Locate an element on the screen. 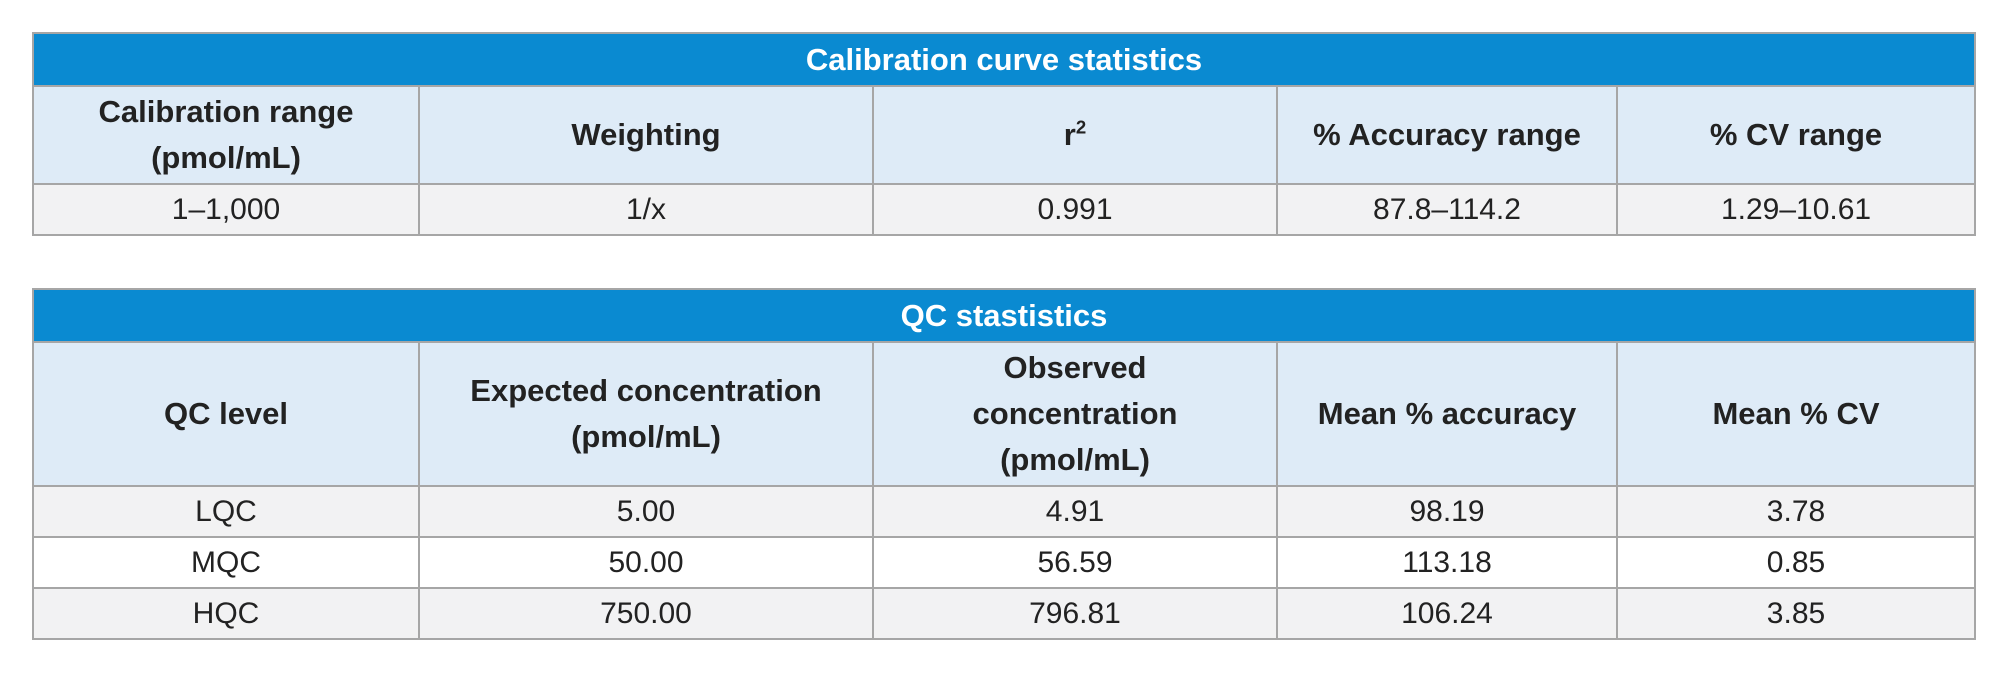 The height and width of the screenshot is (676, 2000). table-row: LQC 5.00 4.91 98.19 3.78 is located at coordinates (1004, 511).